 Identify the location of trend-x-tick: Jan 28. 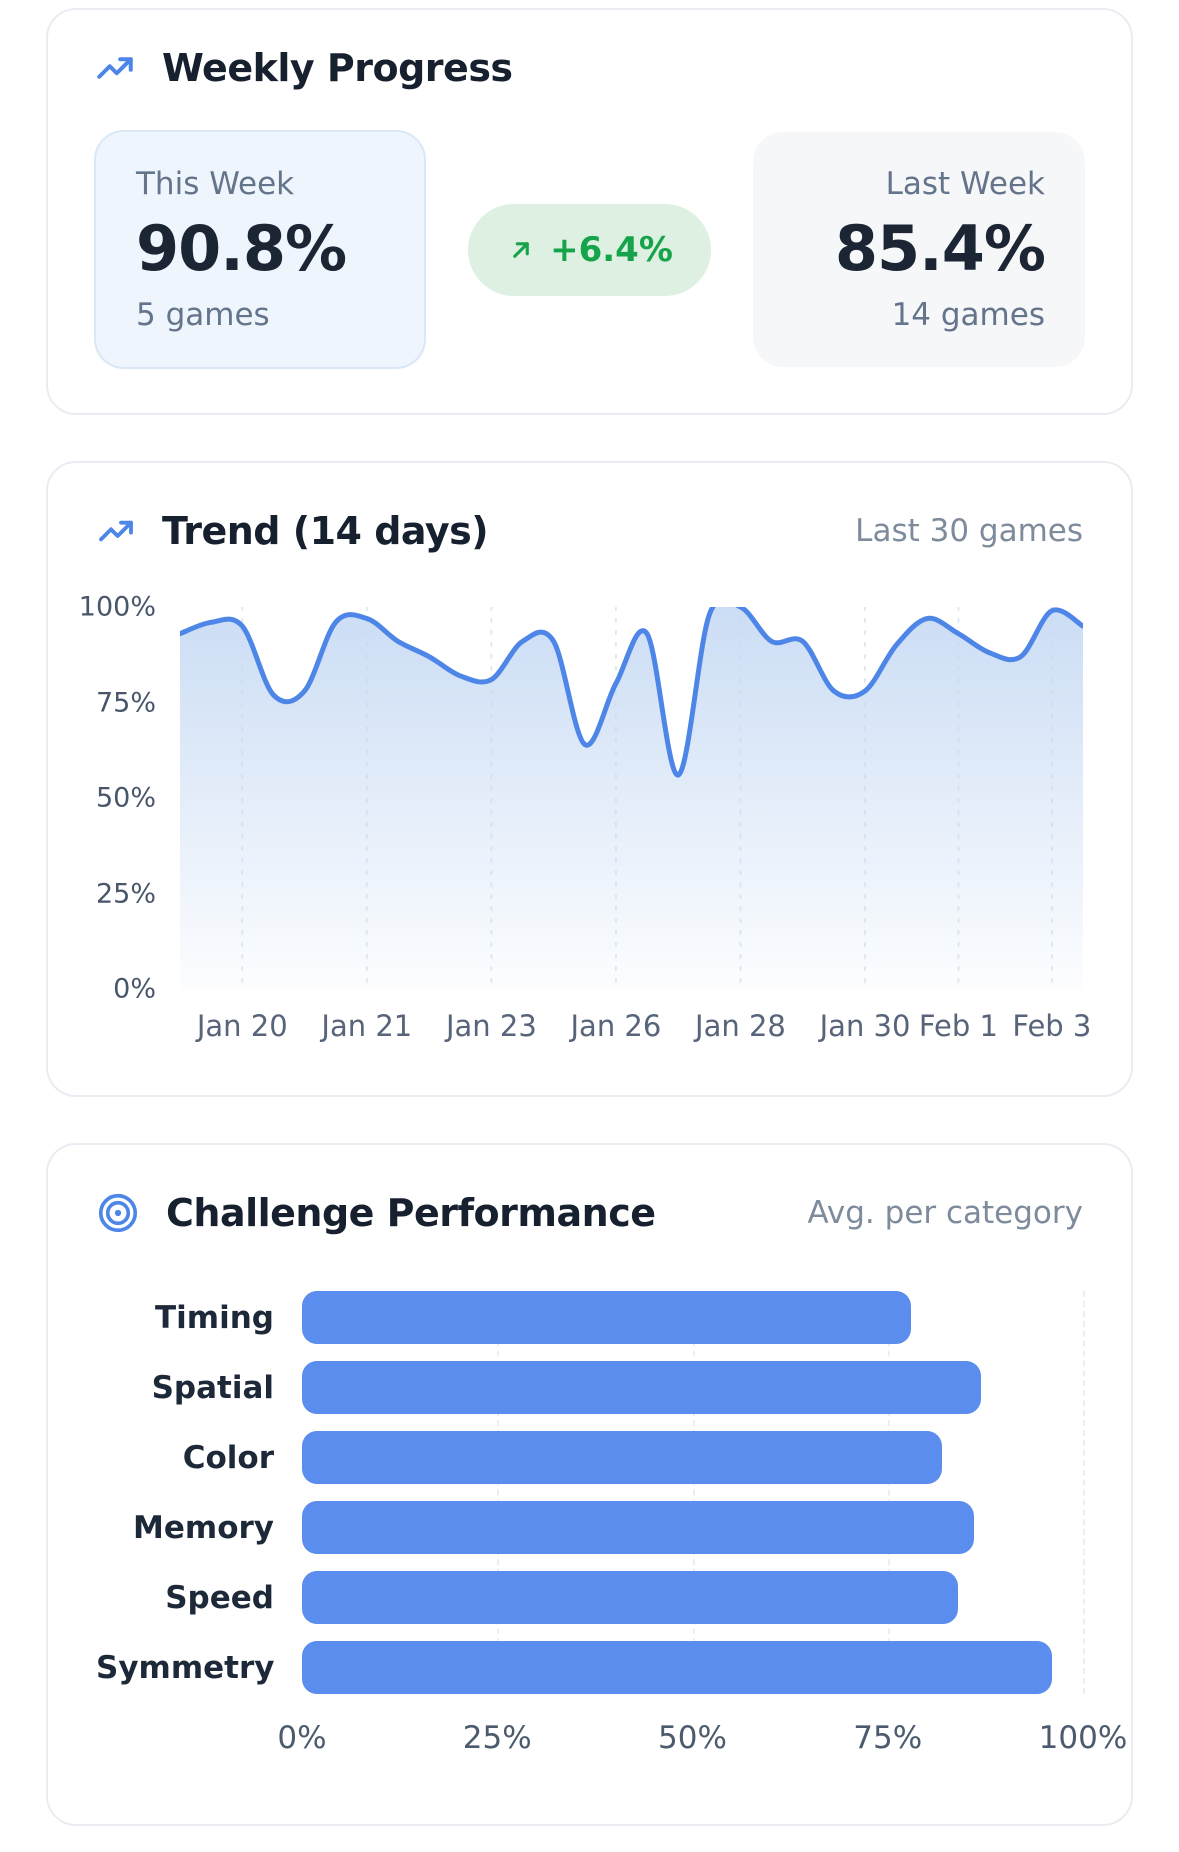
(740, 1026).